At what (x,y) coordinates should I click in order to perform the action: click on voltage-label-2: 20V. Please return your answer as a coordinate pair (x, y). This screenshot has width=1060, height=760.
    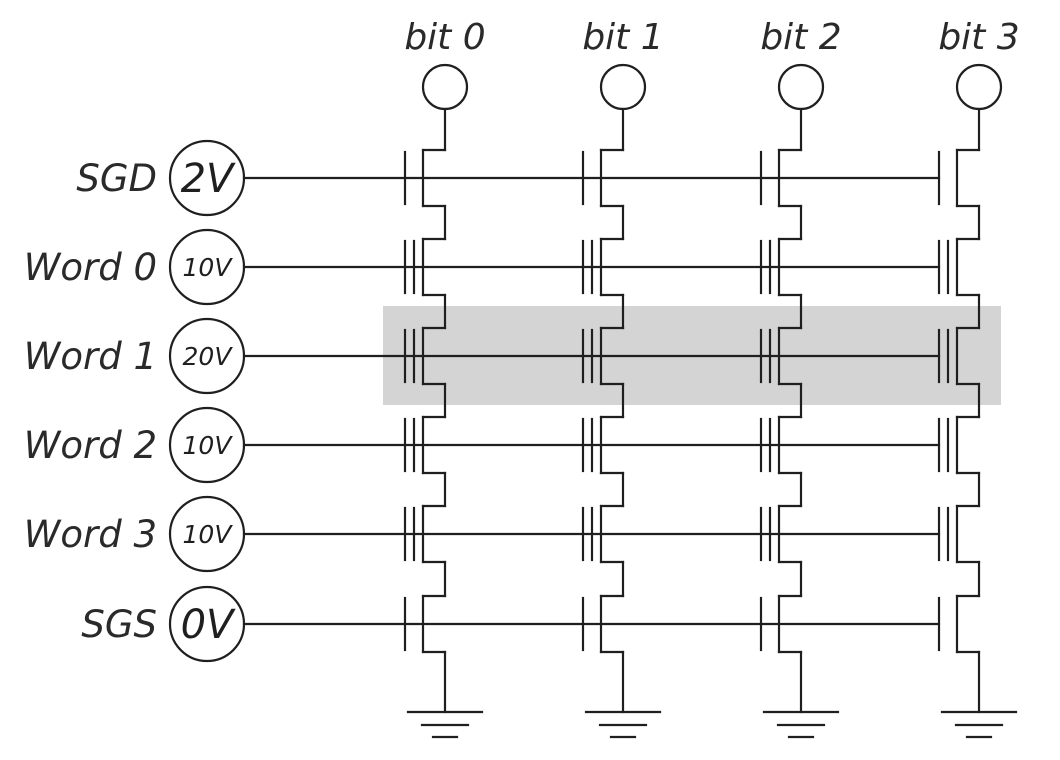
    Looking at the image, I should click on (208, 356).